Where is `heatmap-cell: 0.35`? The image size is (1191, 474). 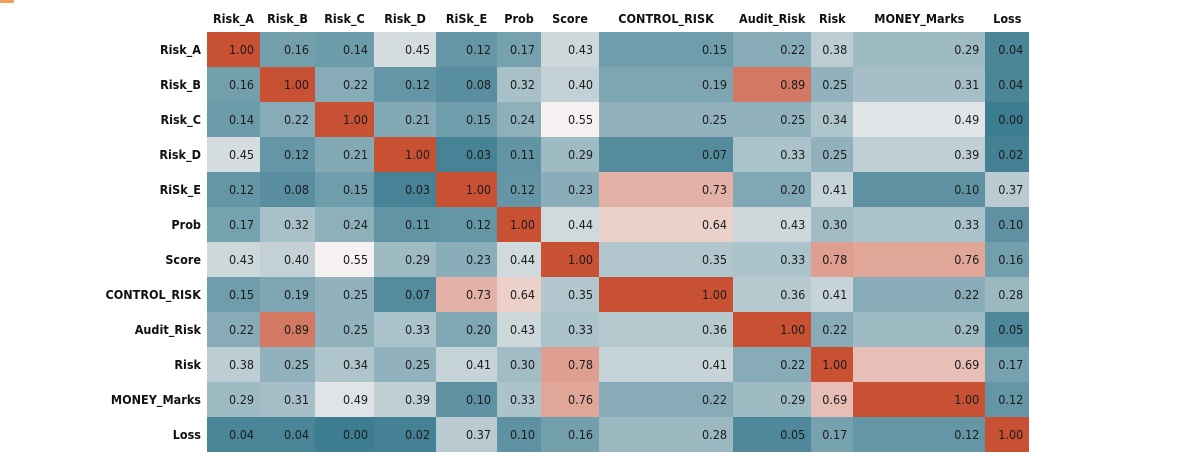 heatmap-cell: 0.35 is located at coordinates (570, 294).